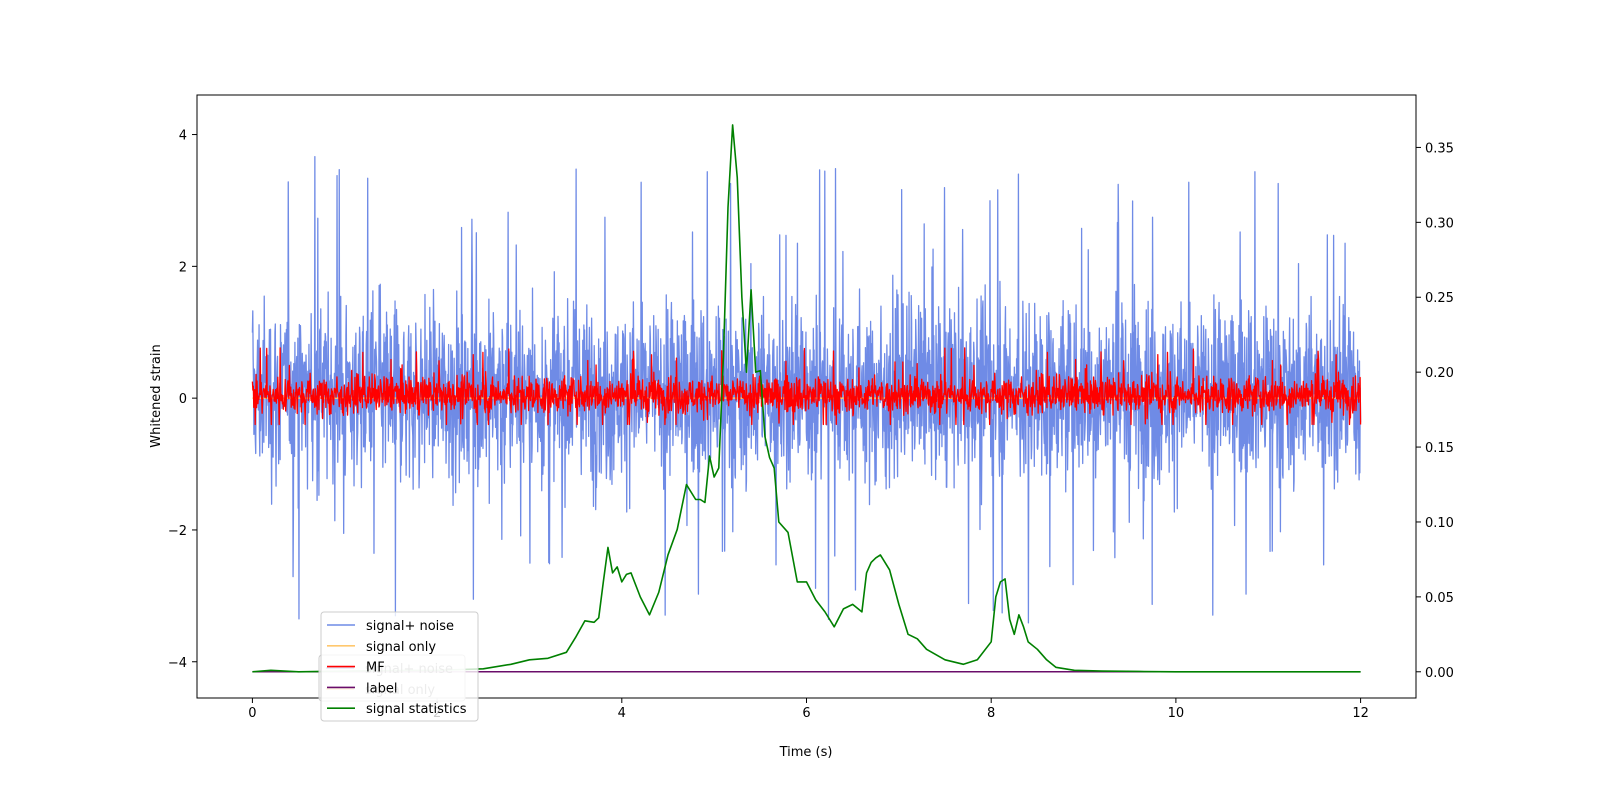  What do you see at coordinates (622, 713) in the screenshot?
I see `x-tick-label: 4` at bounding box center [622, 713].